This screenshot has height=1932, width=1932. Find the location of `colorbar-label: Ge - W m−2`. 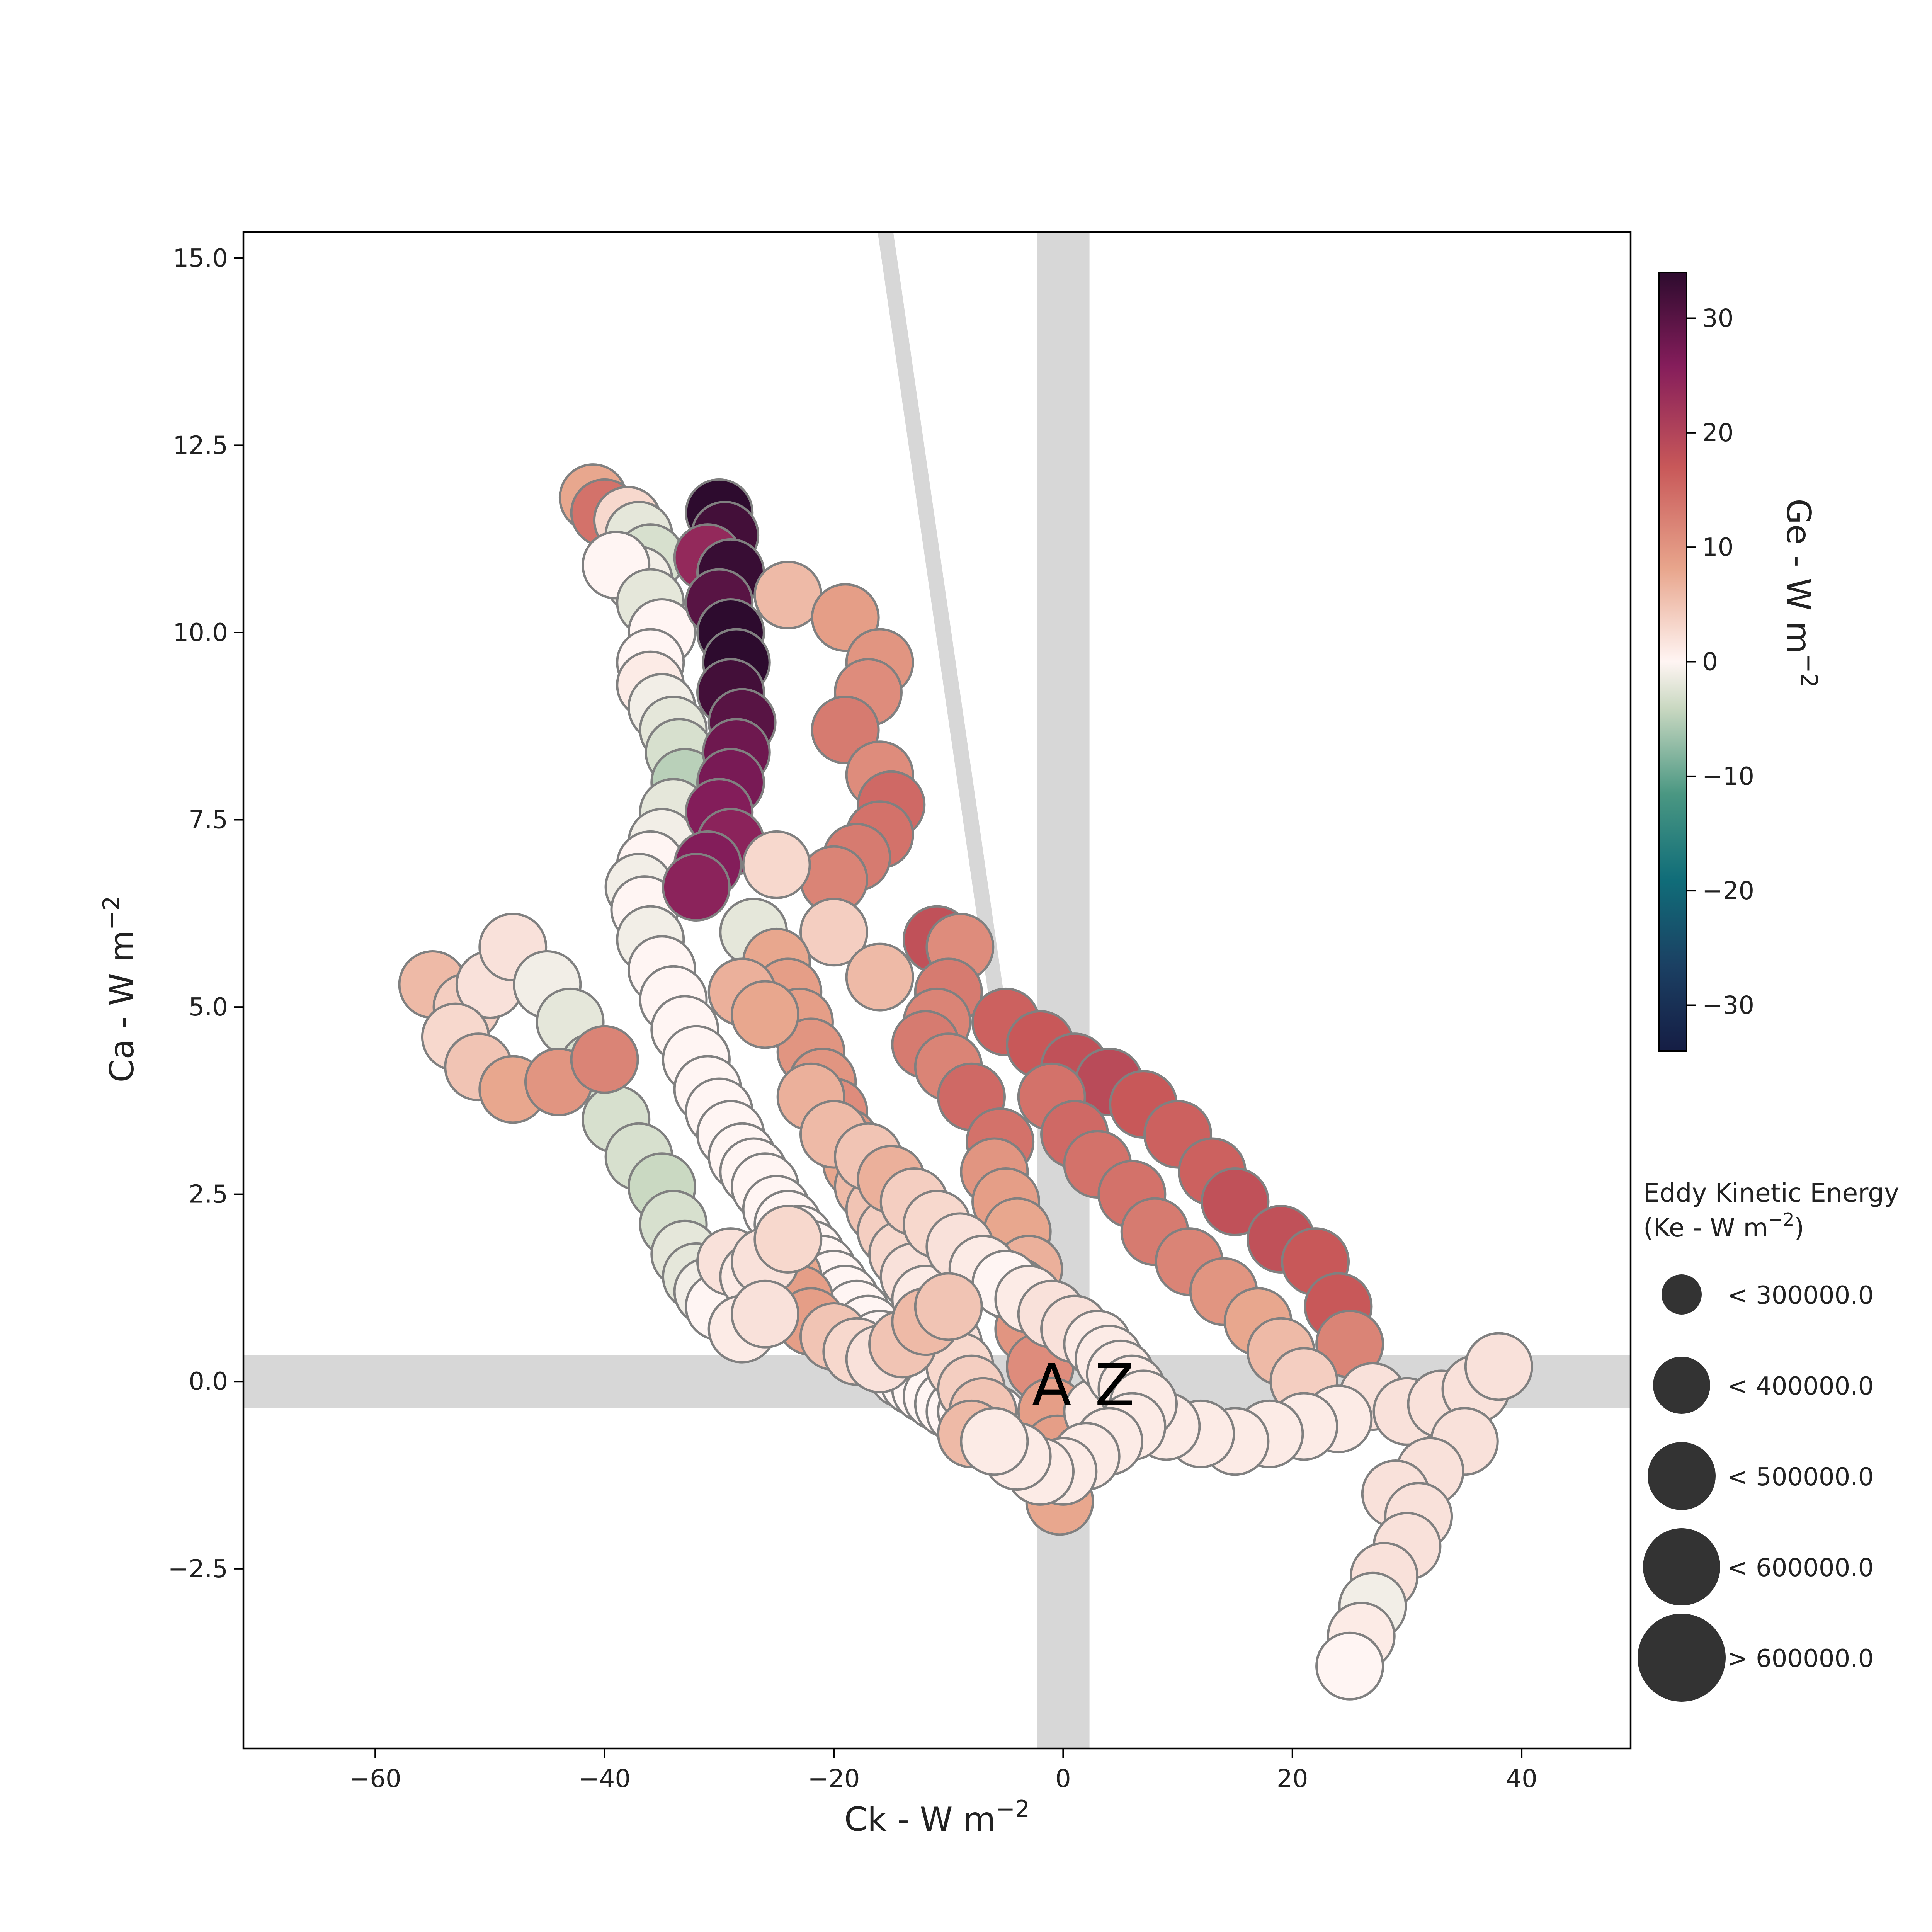

colorbar-label: Ge - W m−2 is located at coordinates (1800, 593).